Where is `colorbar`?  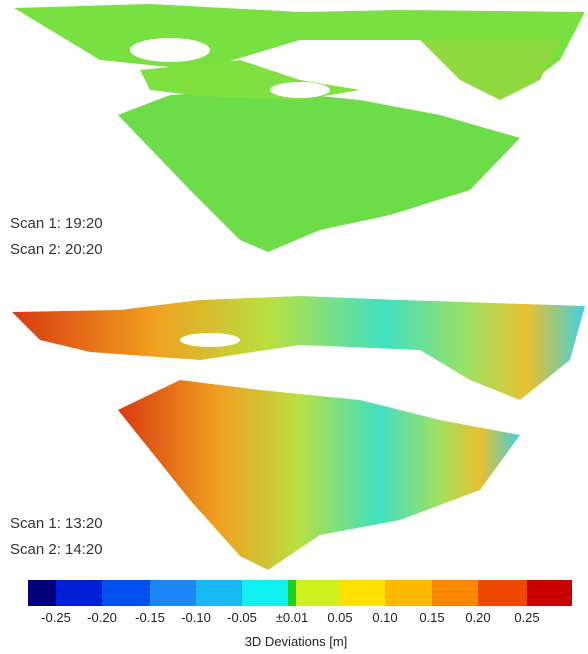
colorbar is located at coordinates (300, 593).